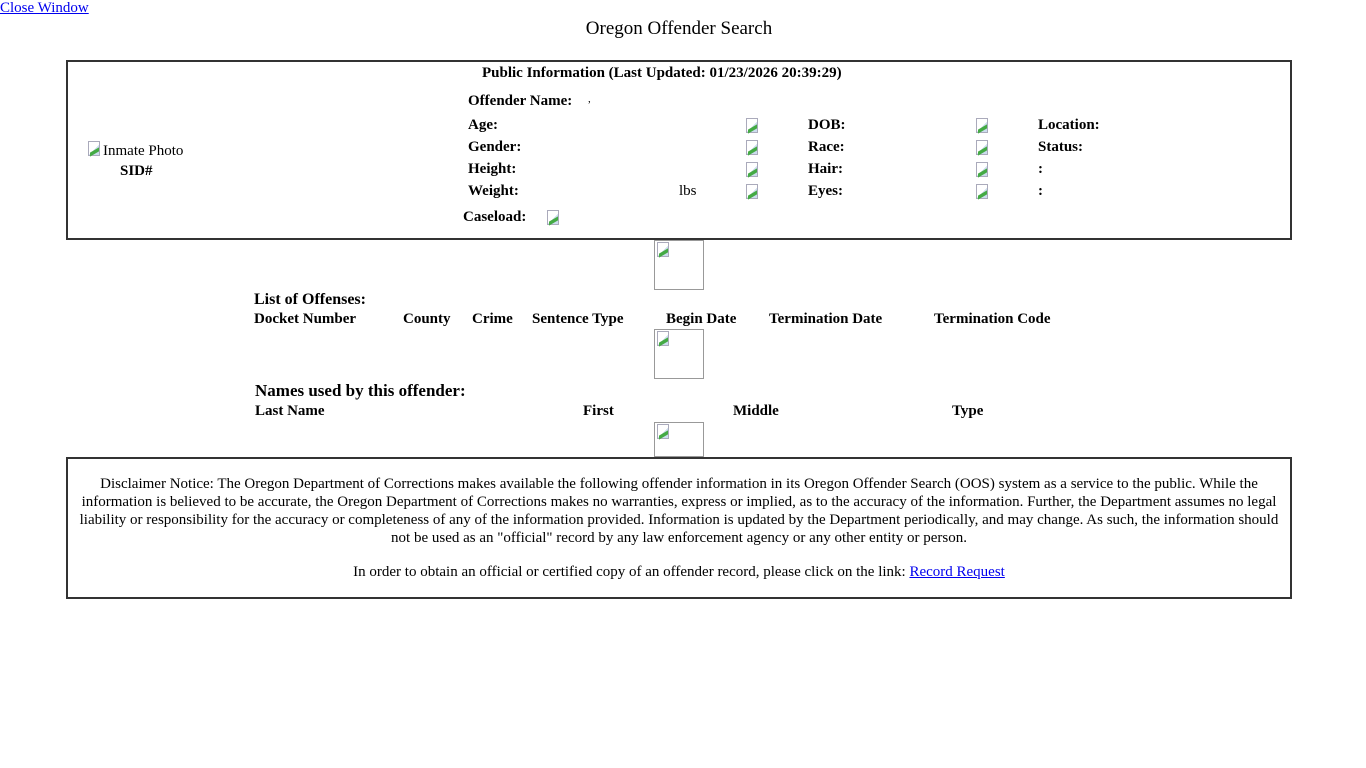 The width and height of the screenshot is (1366, 768). What do you see at coordinates (1040, 169) in the screenshot?
I see `extra-label-1: :` at bounding box center [1040, 169].